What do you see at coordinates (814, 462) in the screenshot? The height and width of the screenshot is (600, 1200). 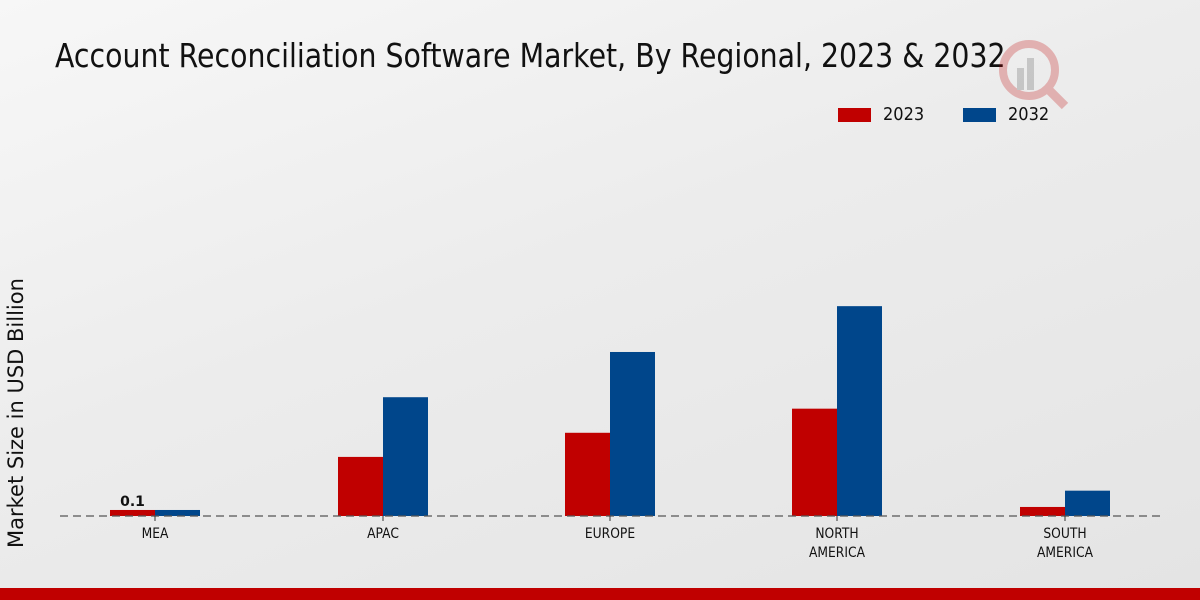 I see `bar-2023-north-america` at bounding box center [814, 462].